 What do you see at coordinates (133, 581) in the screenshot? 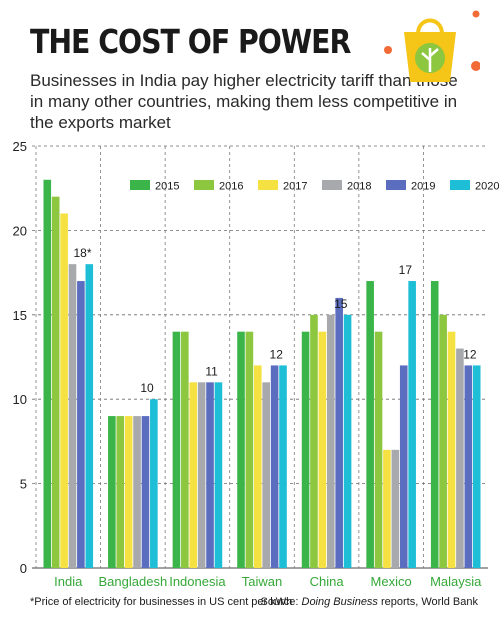
I see `category-label: Bangladesh` at bounding box center [133, 581].